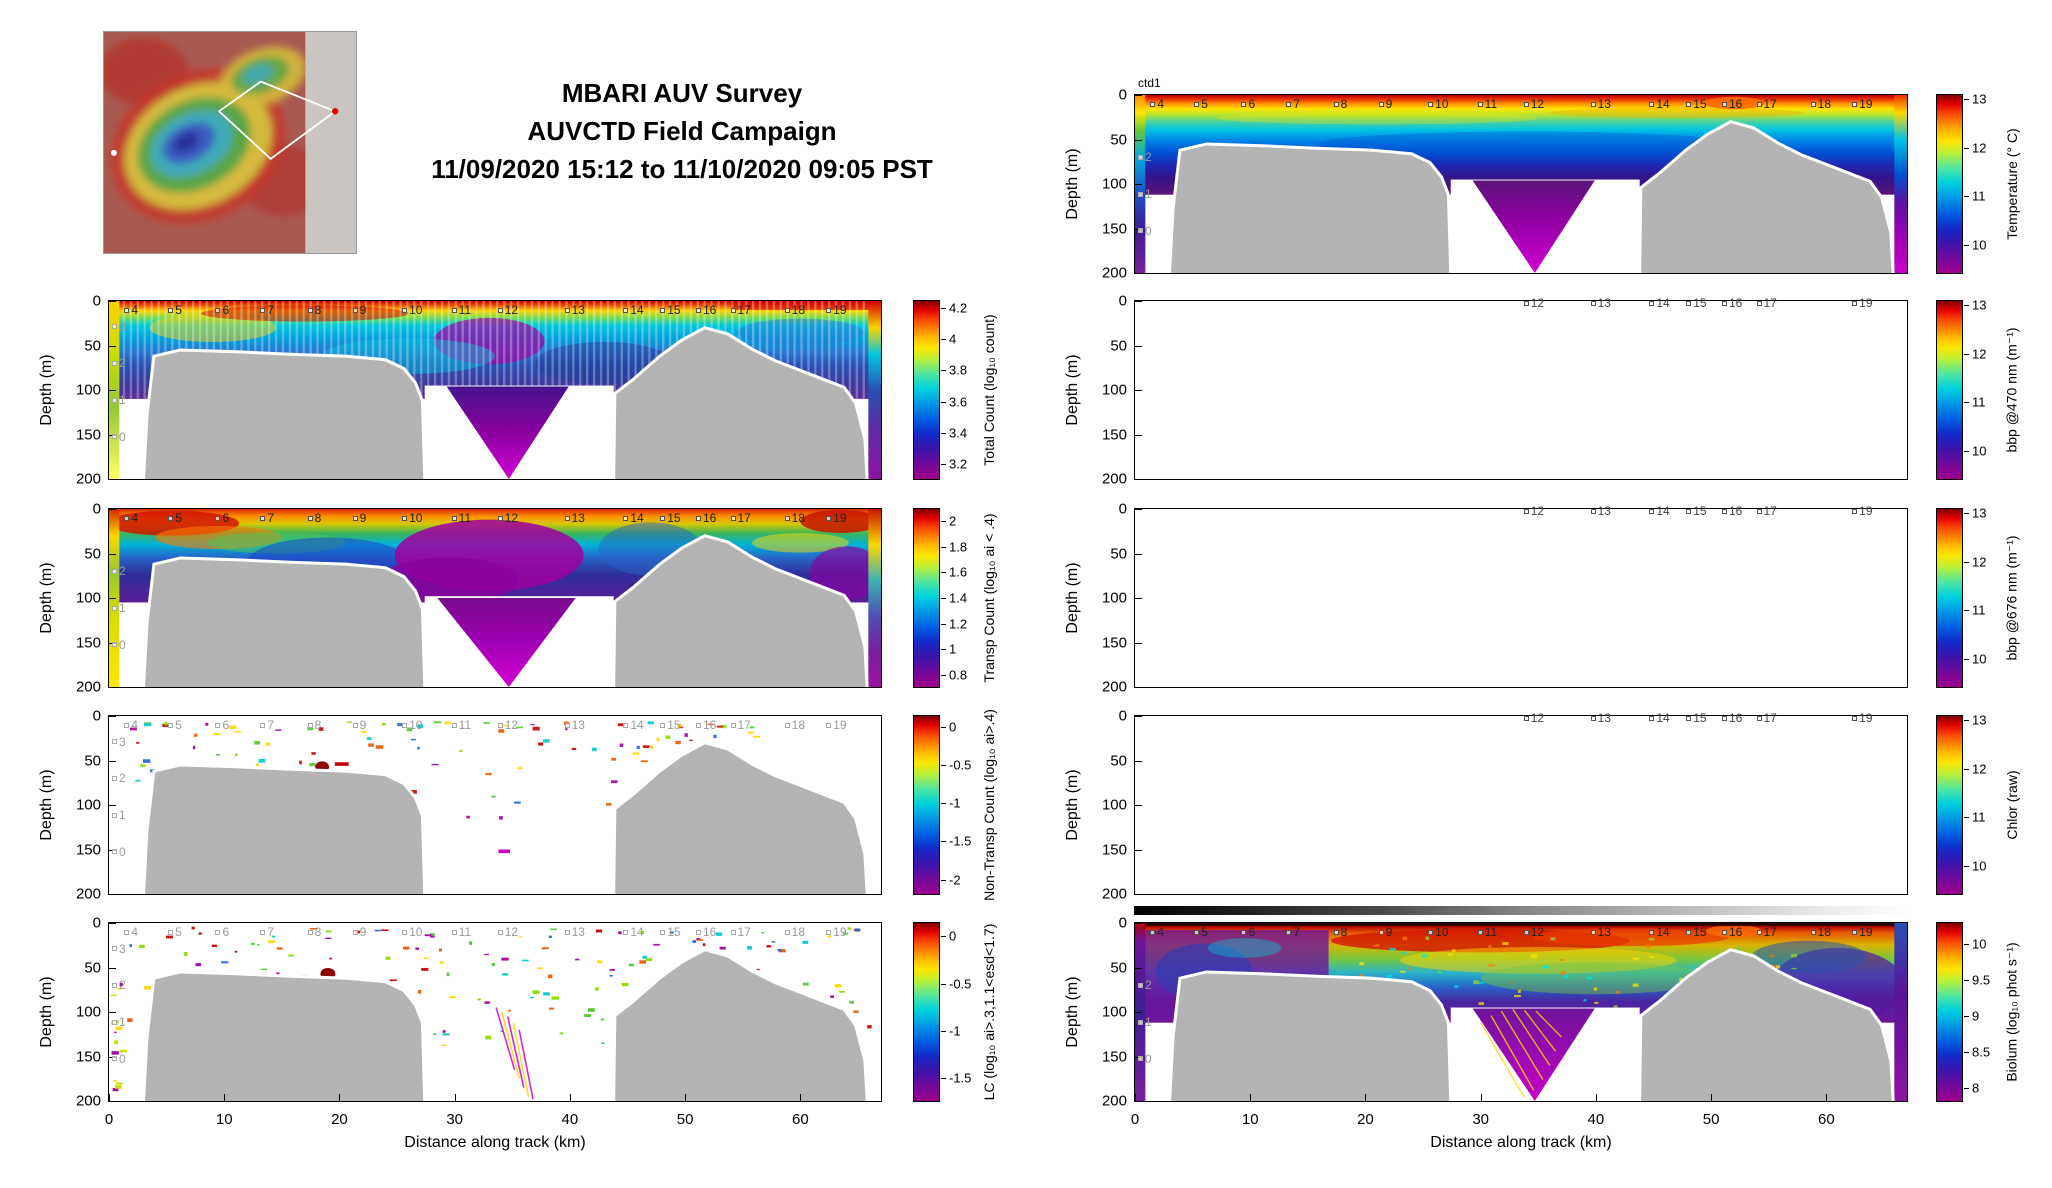 The width and height of the screenshot is (2052, 1188). What do you see at coordinates (1663, 932) in the screenshot?
I see `waypoint-label: 14` at bounding box center [1663, 932].